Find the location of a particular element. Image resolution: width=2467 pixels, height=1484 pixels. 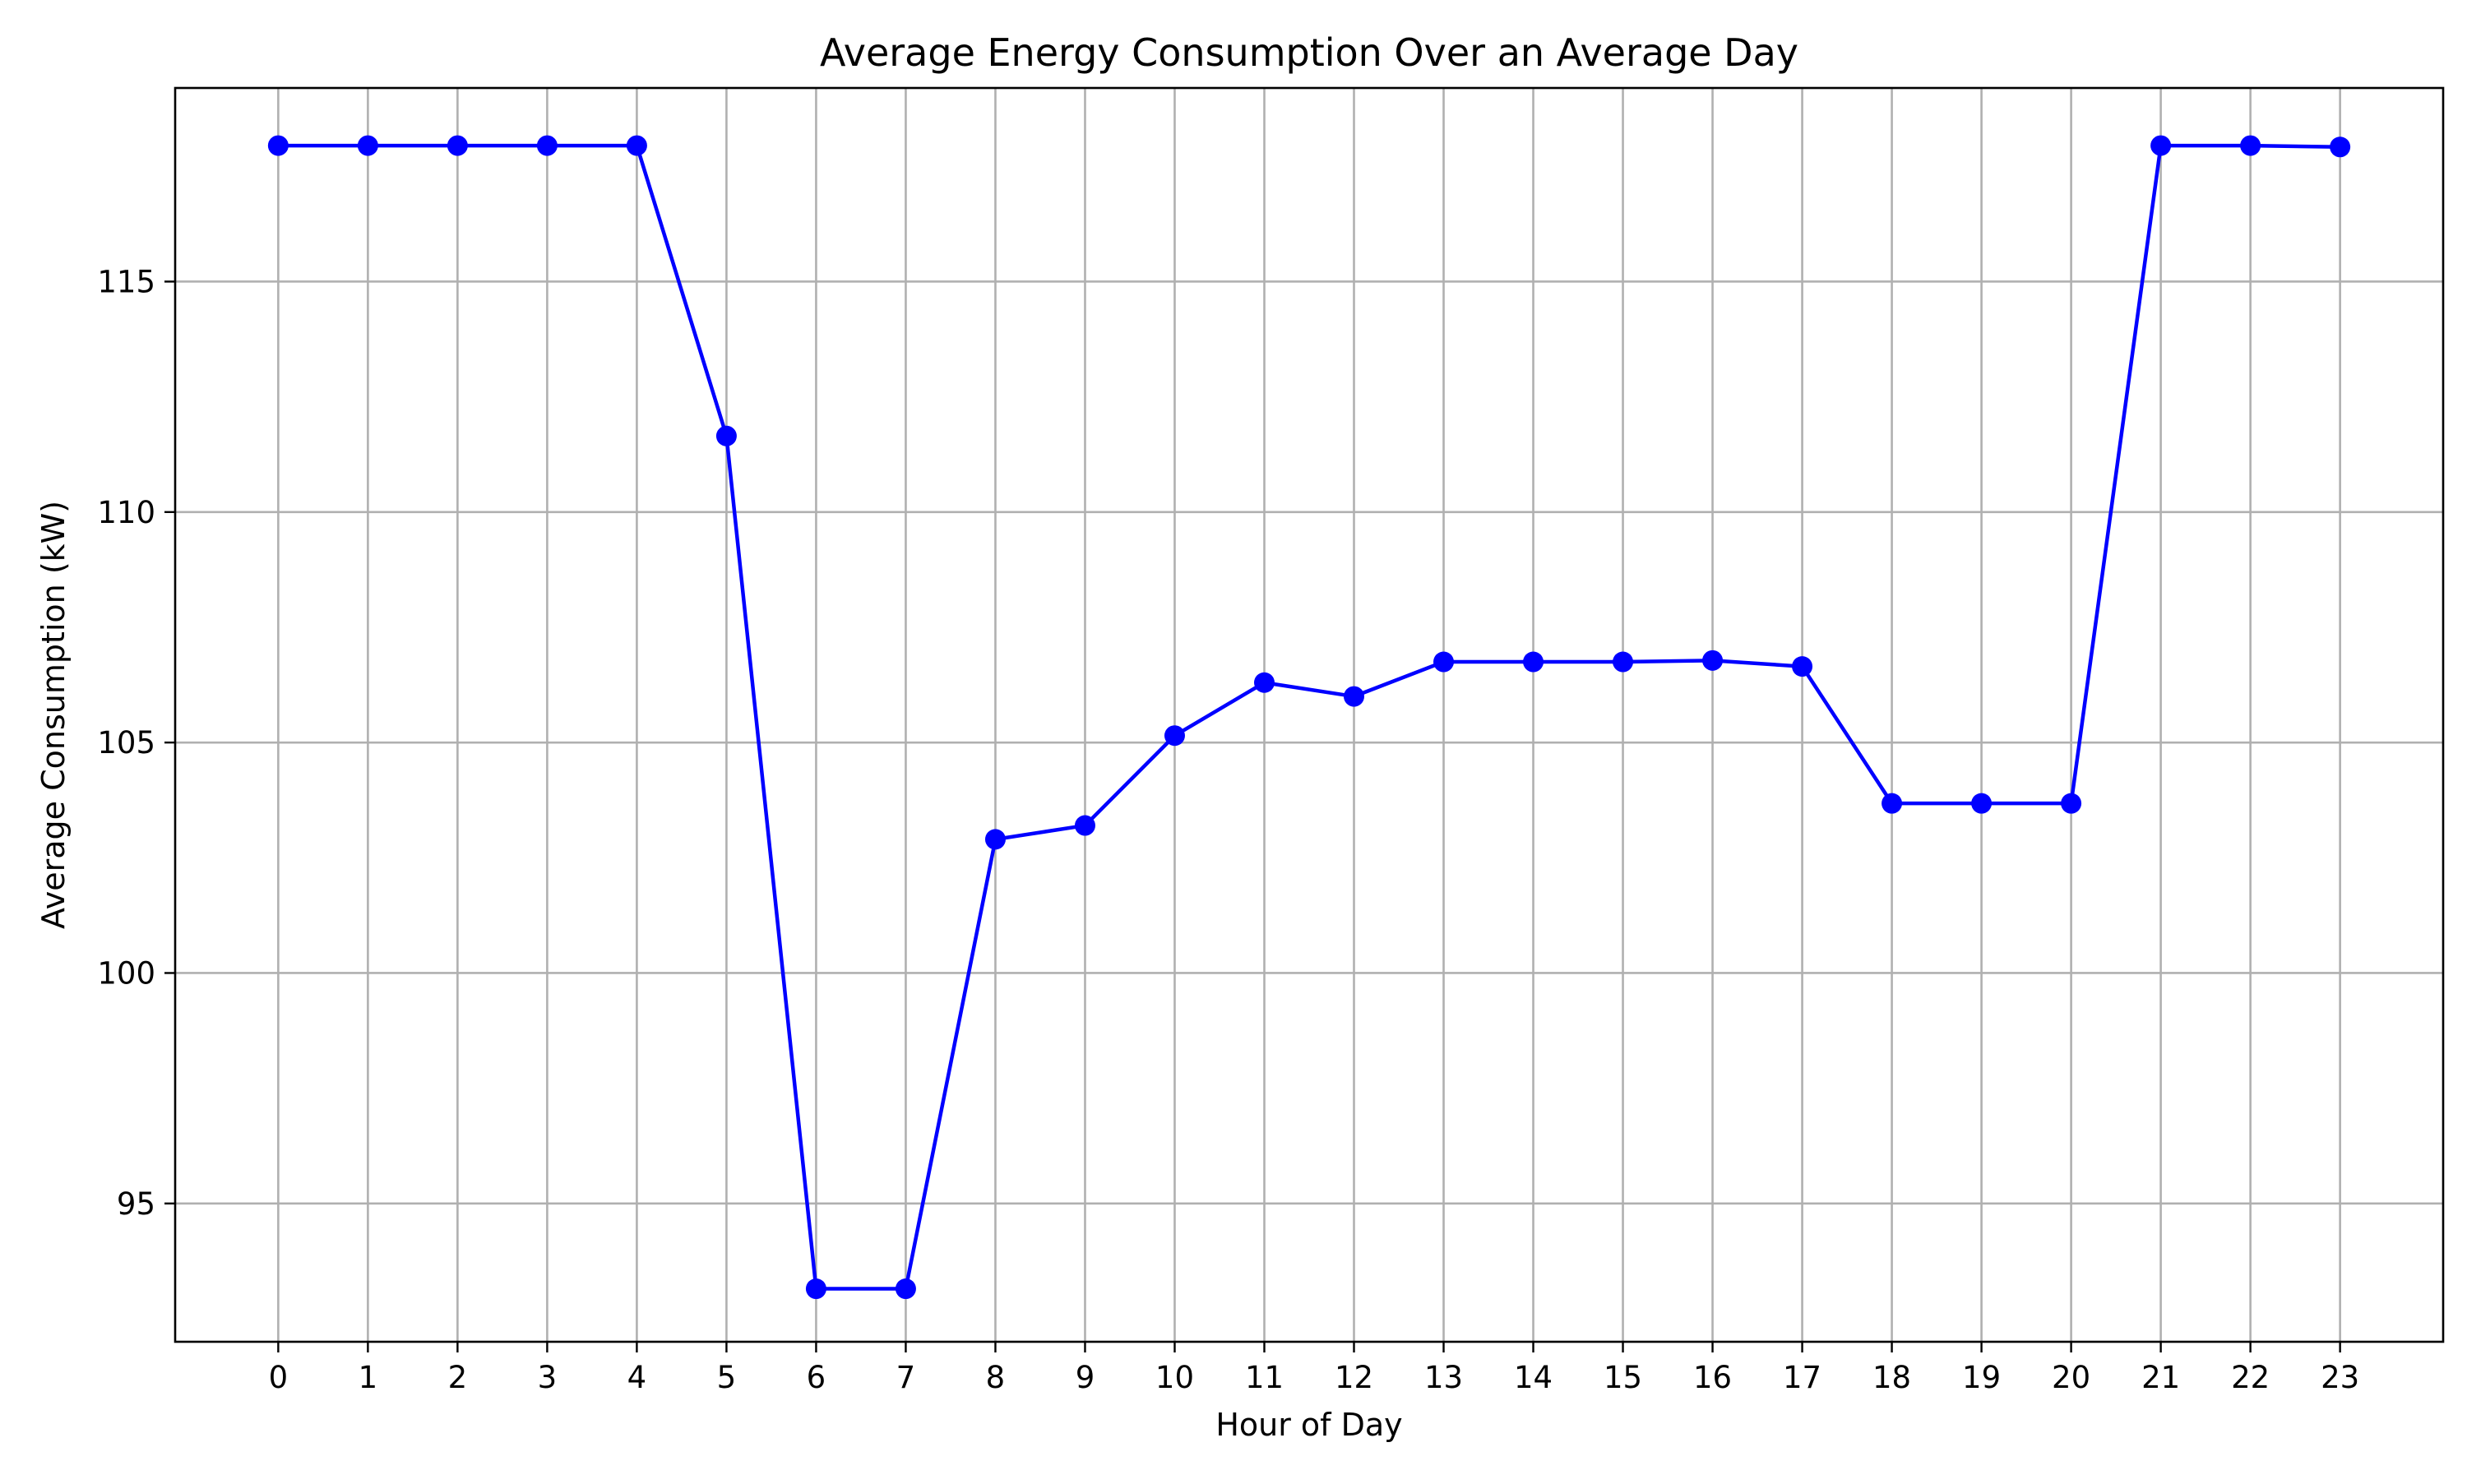

y-tick-label: 100 is located at coordinates (126, 973).